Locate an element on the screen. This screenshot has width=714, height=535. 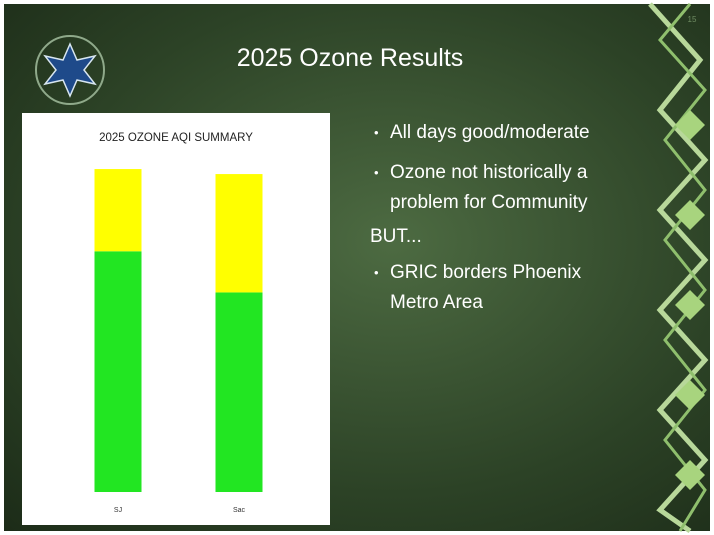
bullet-list: GRIC borders Phoenix Metro Area is located at coordinates (500, 288).